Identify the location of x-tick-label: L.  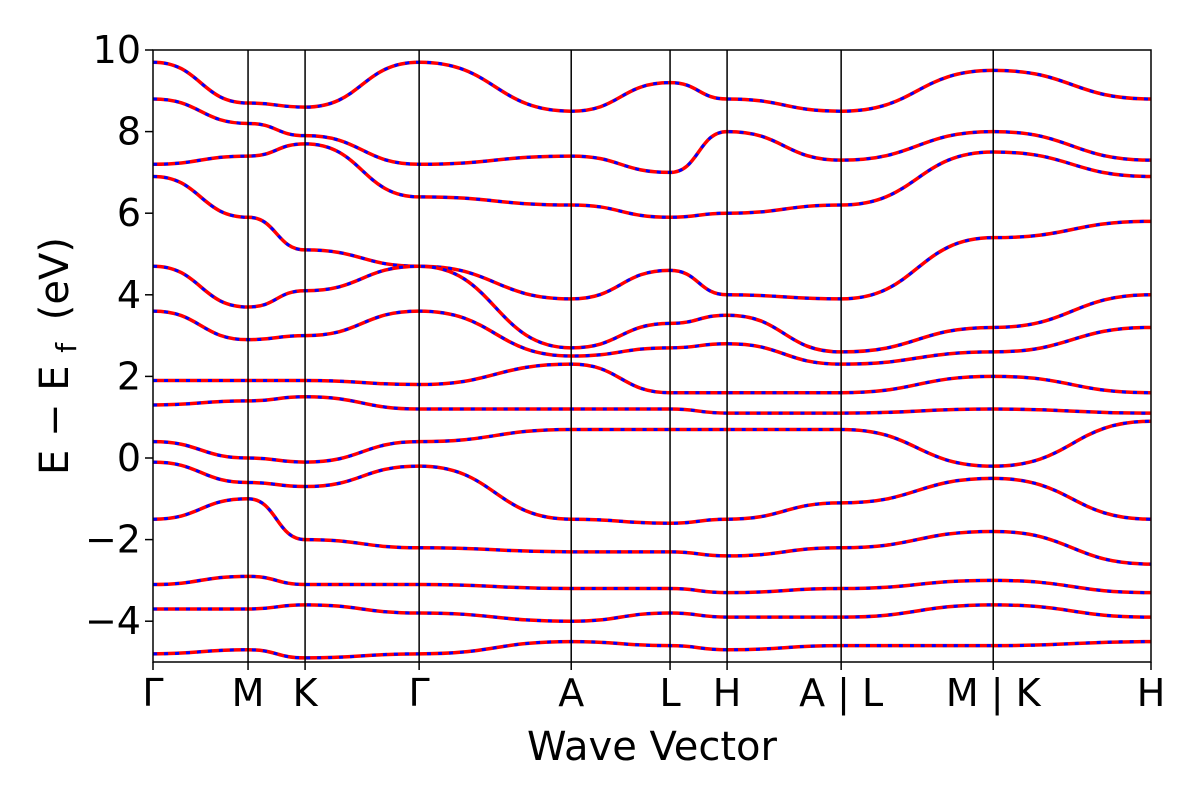
(669, 693).